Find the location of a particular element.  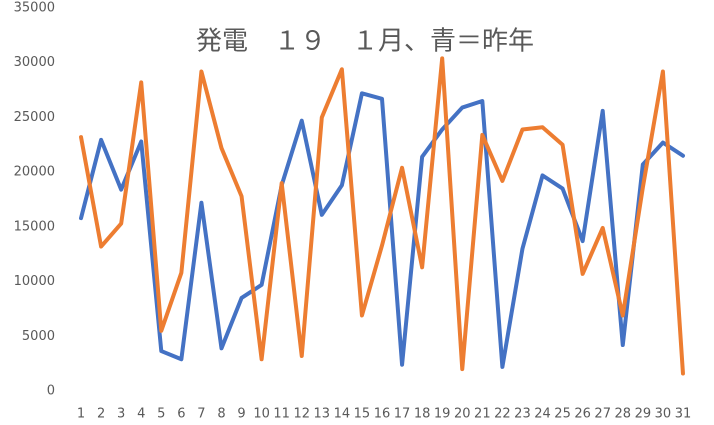

x-tick-label: 24 is located at coordinates (542, 414).